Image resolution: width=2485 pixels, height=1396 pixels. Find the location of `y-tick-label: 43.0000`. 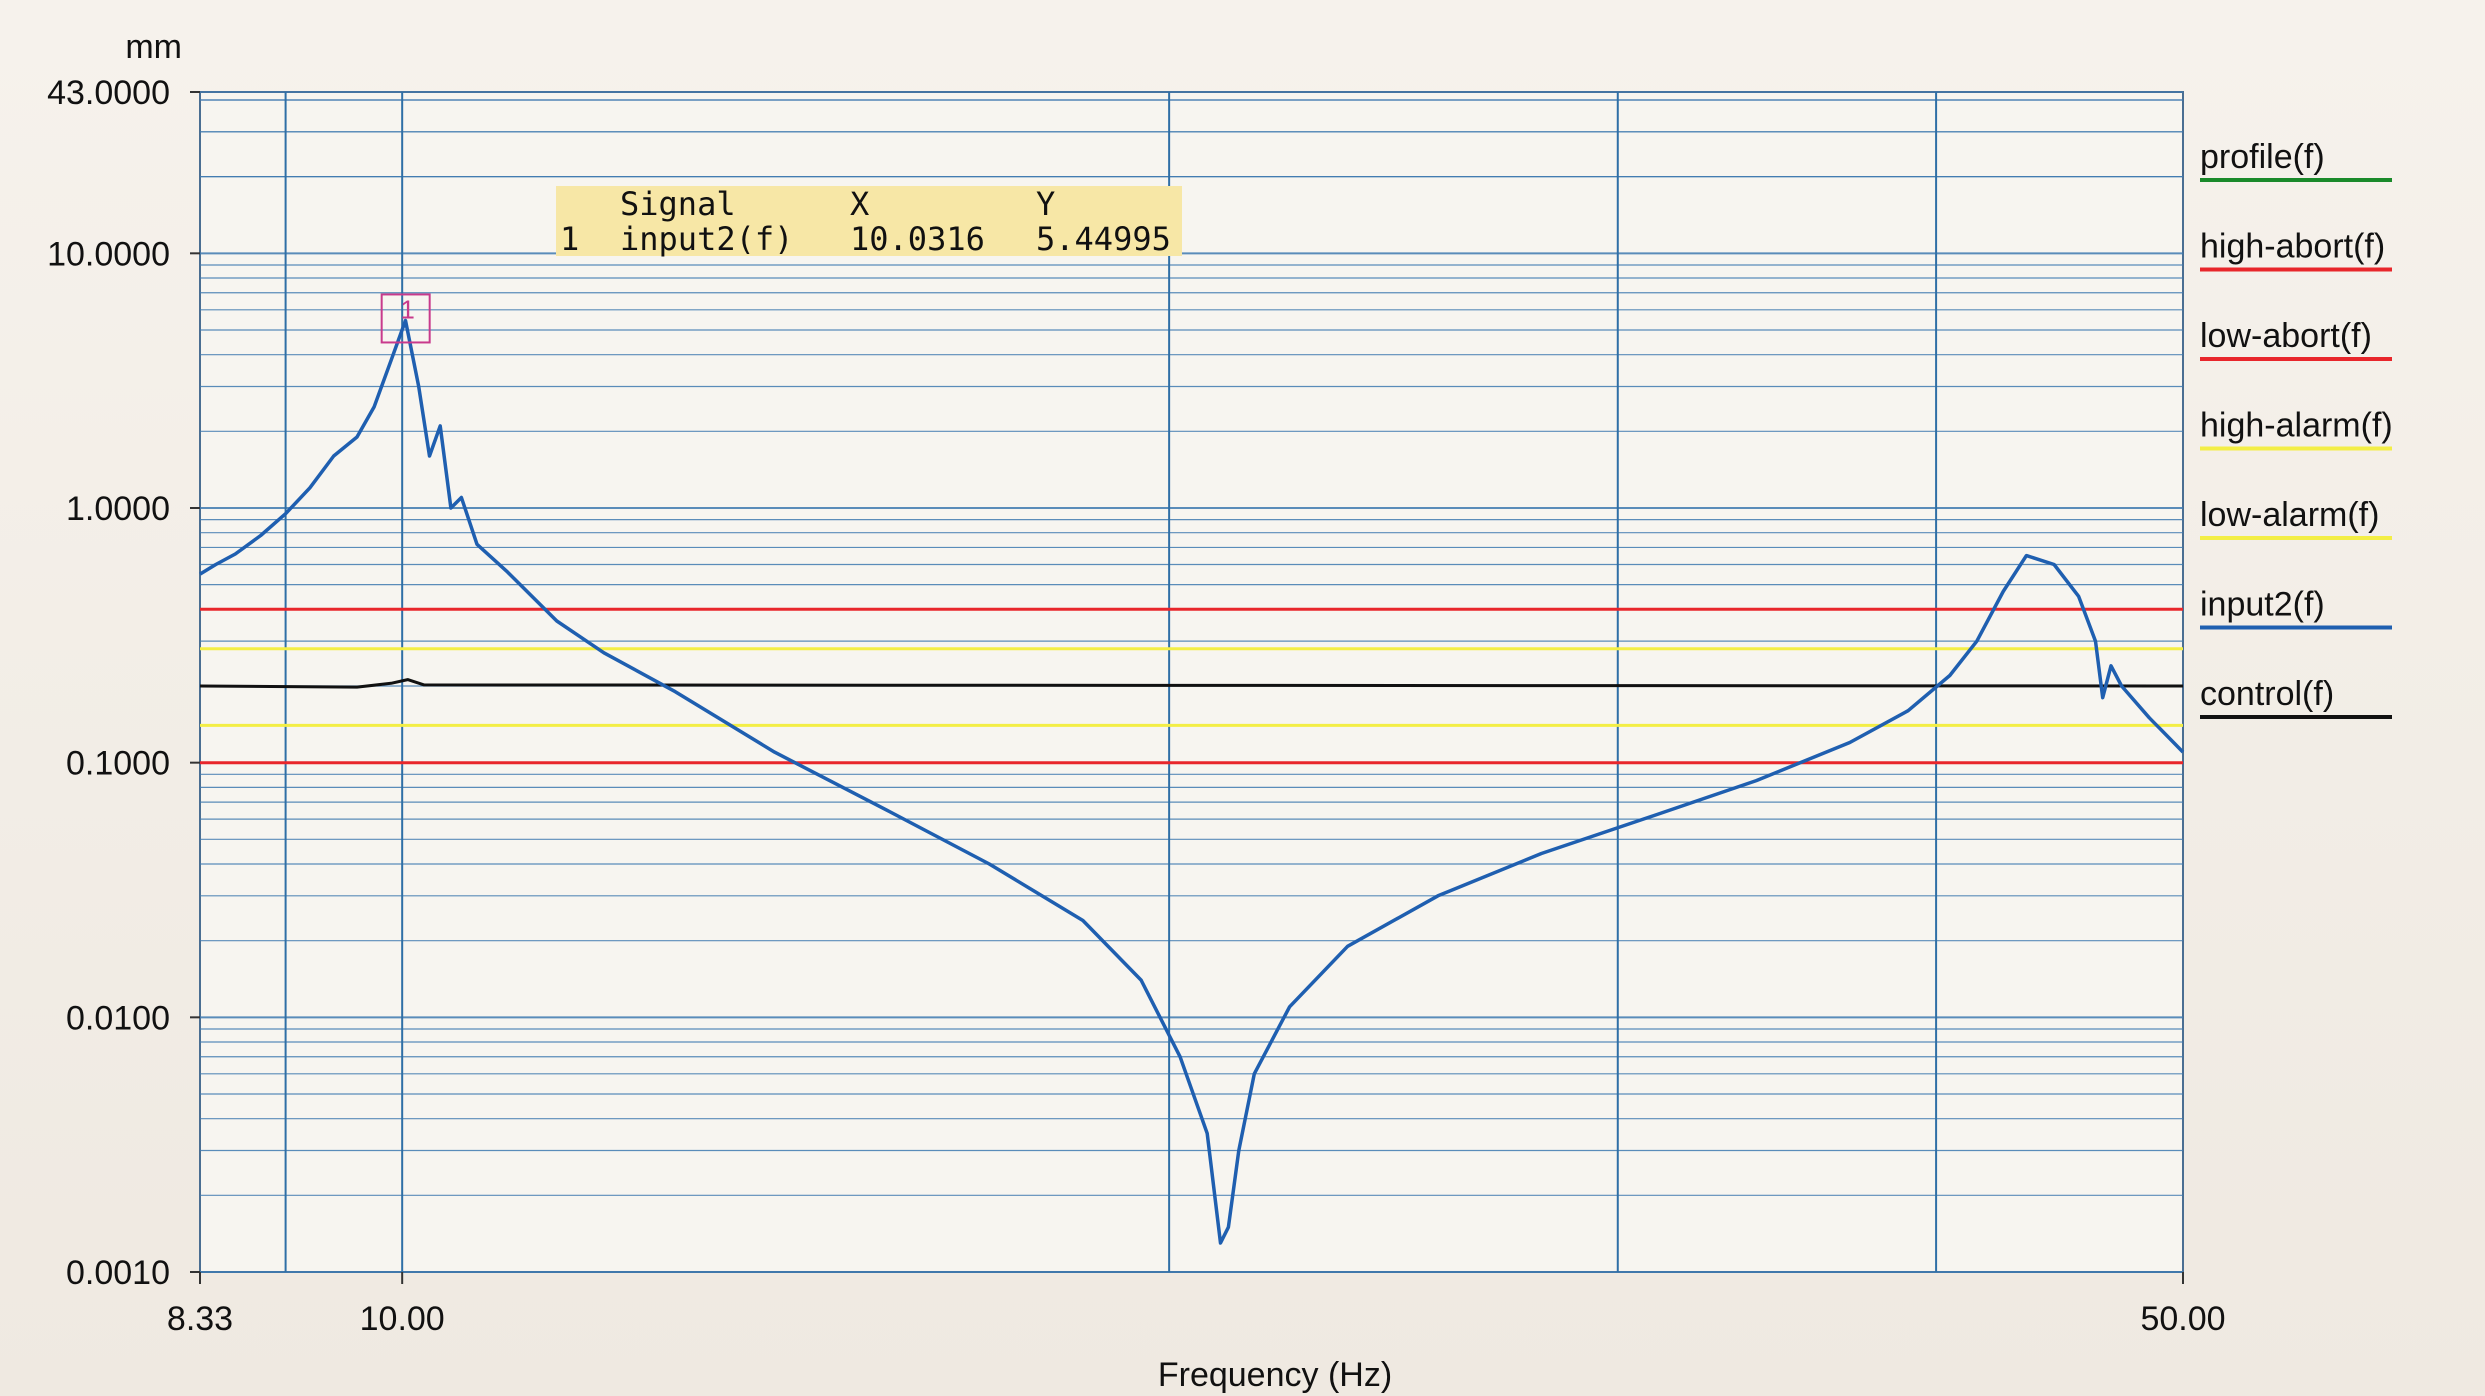

y-tick-label: 43.0000 is located at coordinates (108, 93).